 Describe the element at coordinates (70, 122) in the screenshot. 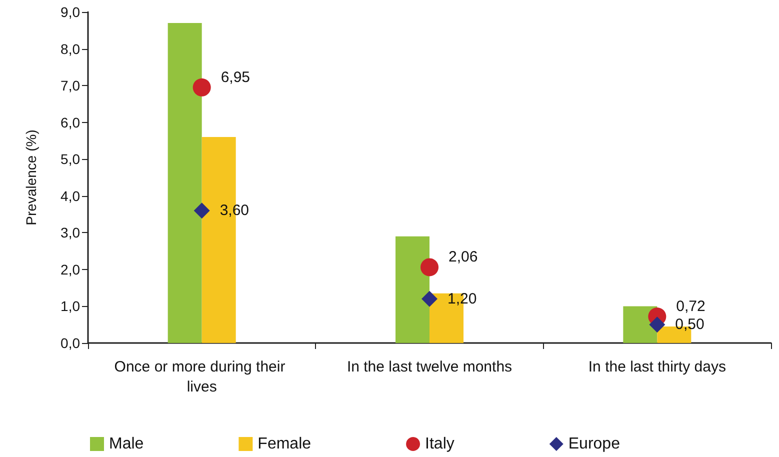

I see `y-tick-label: 6,0` at that location.